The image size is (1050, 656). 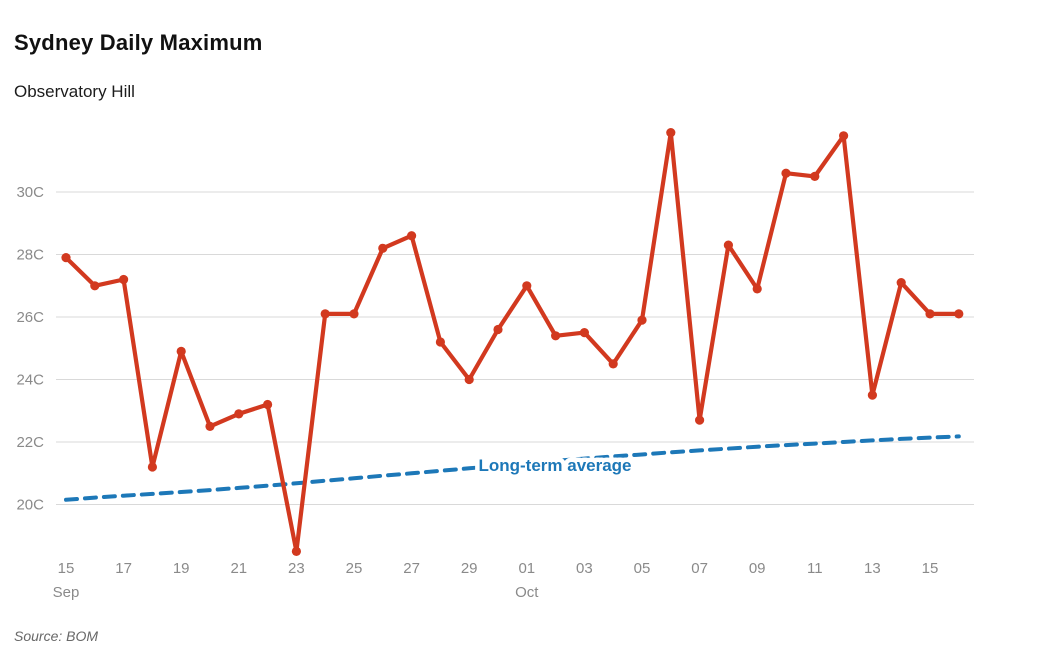 I want to click on page-subtitle: Observatory Hill, so click(x=74, y=91).